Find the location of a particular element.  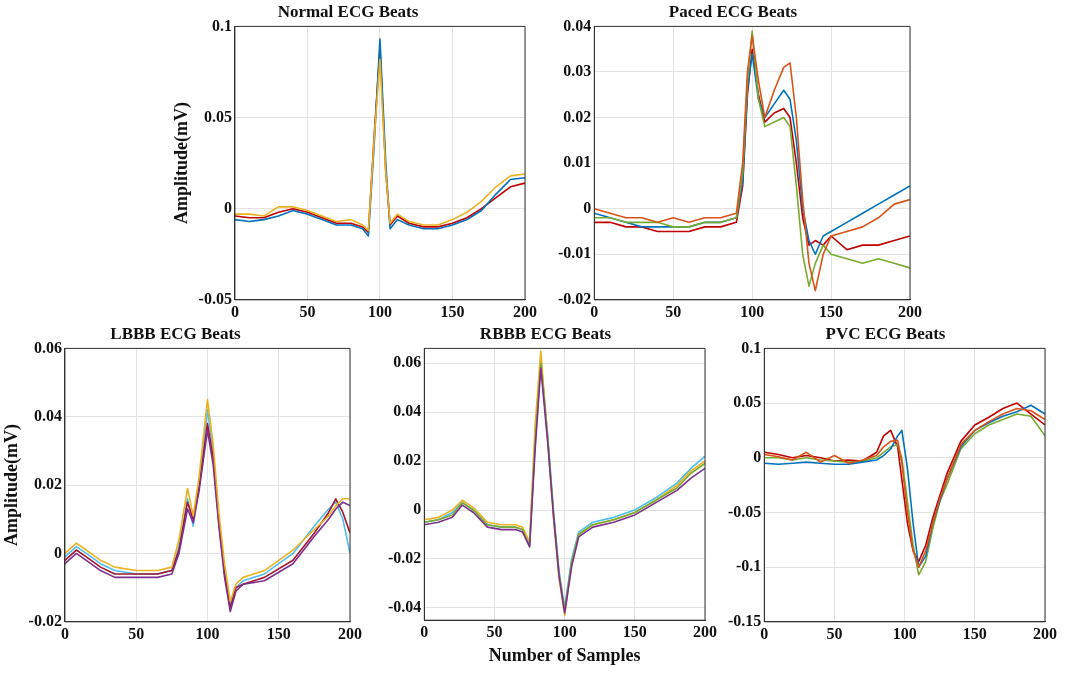

y-tick-label: -0.01 is located at coordinates (575, 253).